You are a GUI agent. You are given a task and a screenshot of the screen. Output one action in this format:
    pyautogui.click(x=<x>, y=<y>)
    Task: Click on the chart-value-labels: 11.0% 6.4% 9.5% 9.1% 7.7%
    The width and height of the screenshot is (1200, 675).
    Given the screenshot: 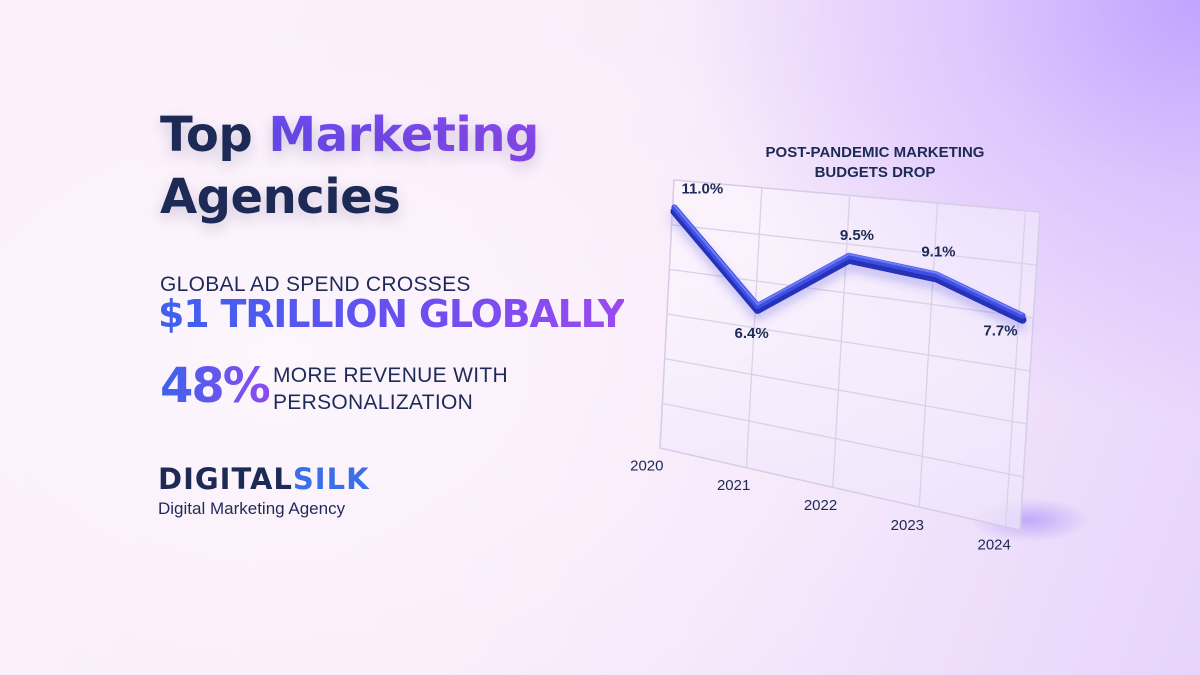 What is the action you would take?
    pyautogui.click(x=850, y=260)
    